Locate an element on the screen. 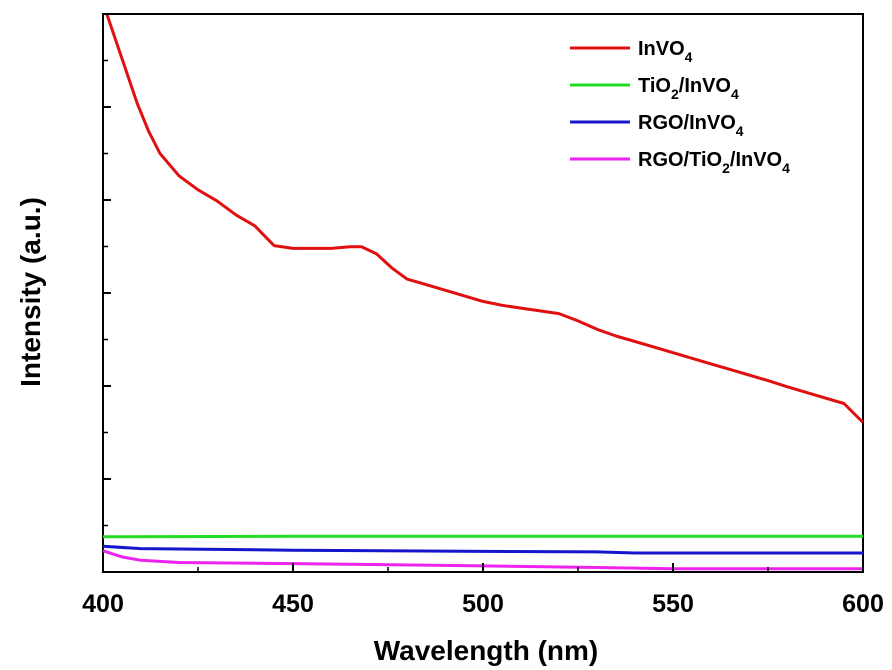 This screenshot has height=670, width=892. x-tick-label: 450 is located at coordinates (293, 604).